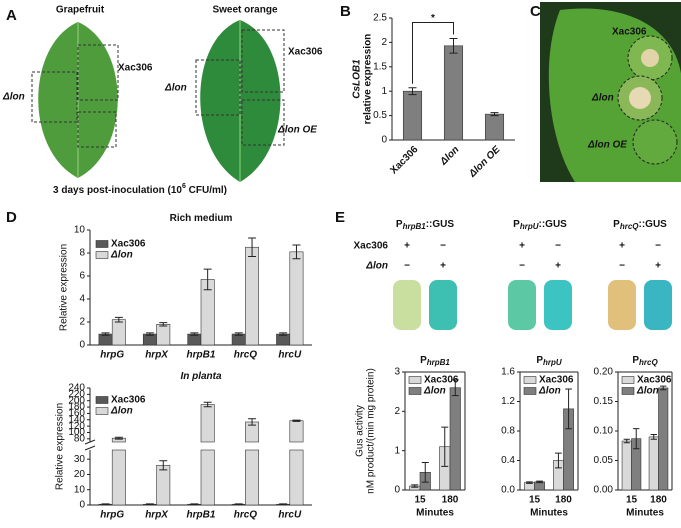 The width and height of the screenshot is (681, 528). I want to click on y-tick-label: 180, so click(76, 407).